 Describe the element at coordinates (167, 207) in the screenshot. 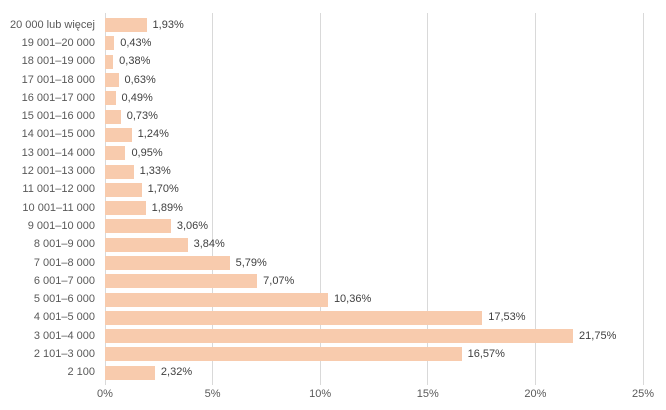

I see `value-label: 1,89%` at that location.